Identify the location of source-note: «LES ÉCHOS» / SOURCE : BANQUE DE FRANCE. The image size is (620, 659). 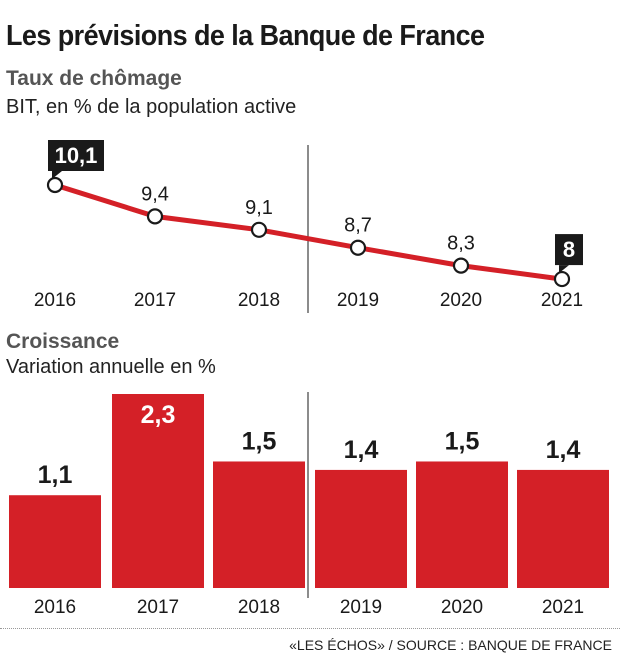
(450, 645).